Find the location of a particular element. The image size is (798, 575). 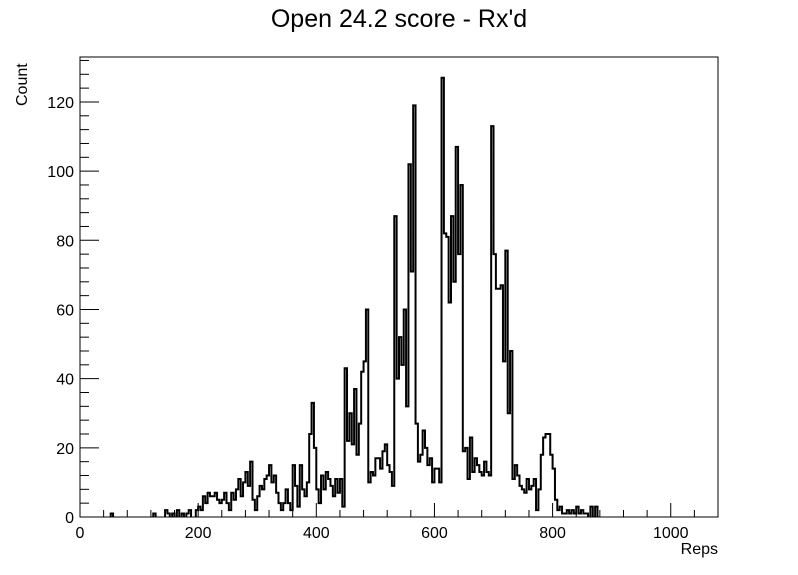

y-tick-label: 100 is located at coordinates (60, 172).